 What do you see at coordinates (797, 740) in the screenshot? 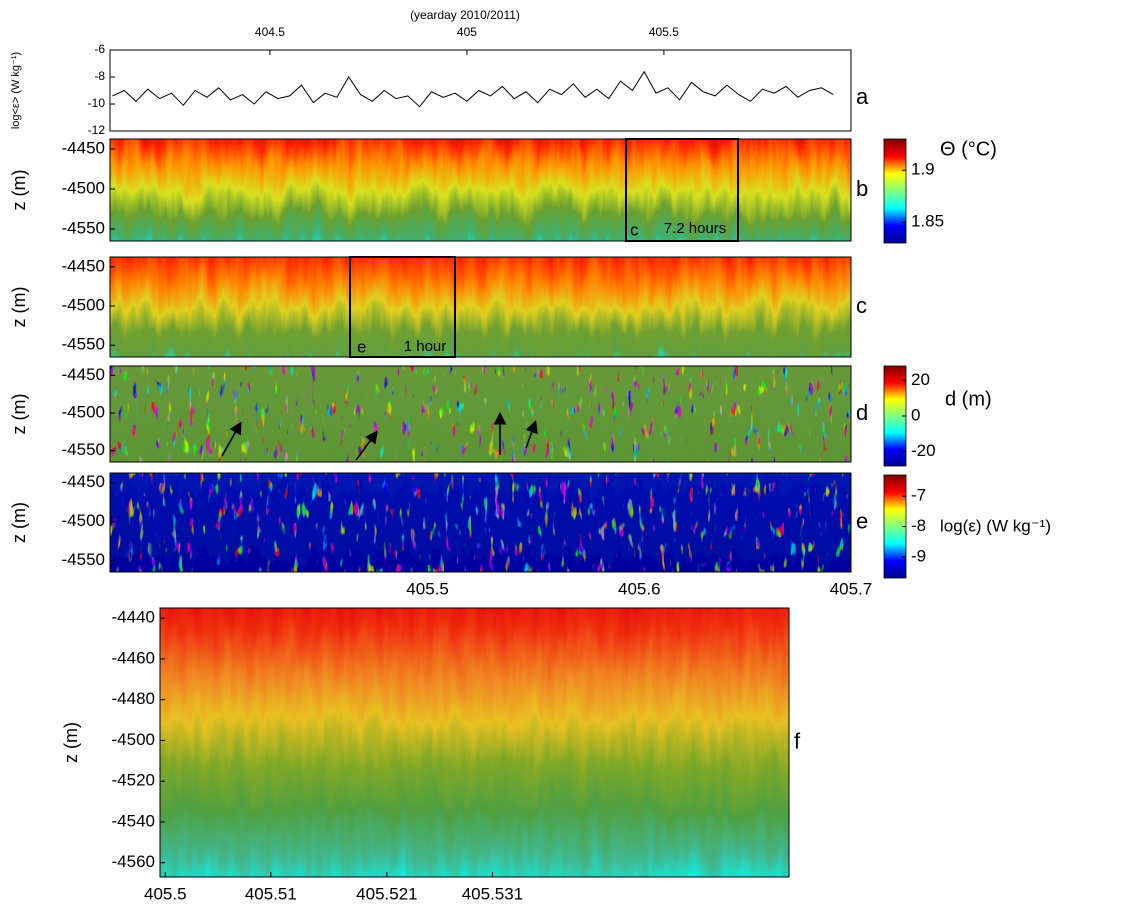
I see `panel-label: f` at bounding box center [797, 740].